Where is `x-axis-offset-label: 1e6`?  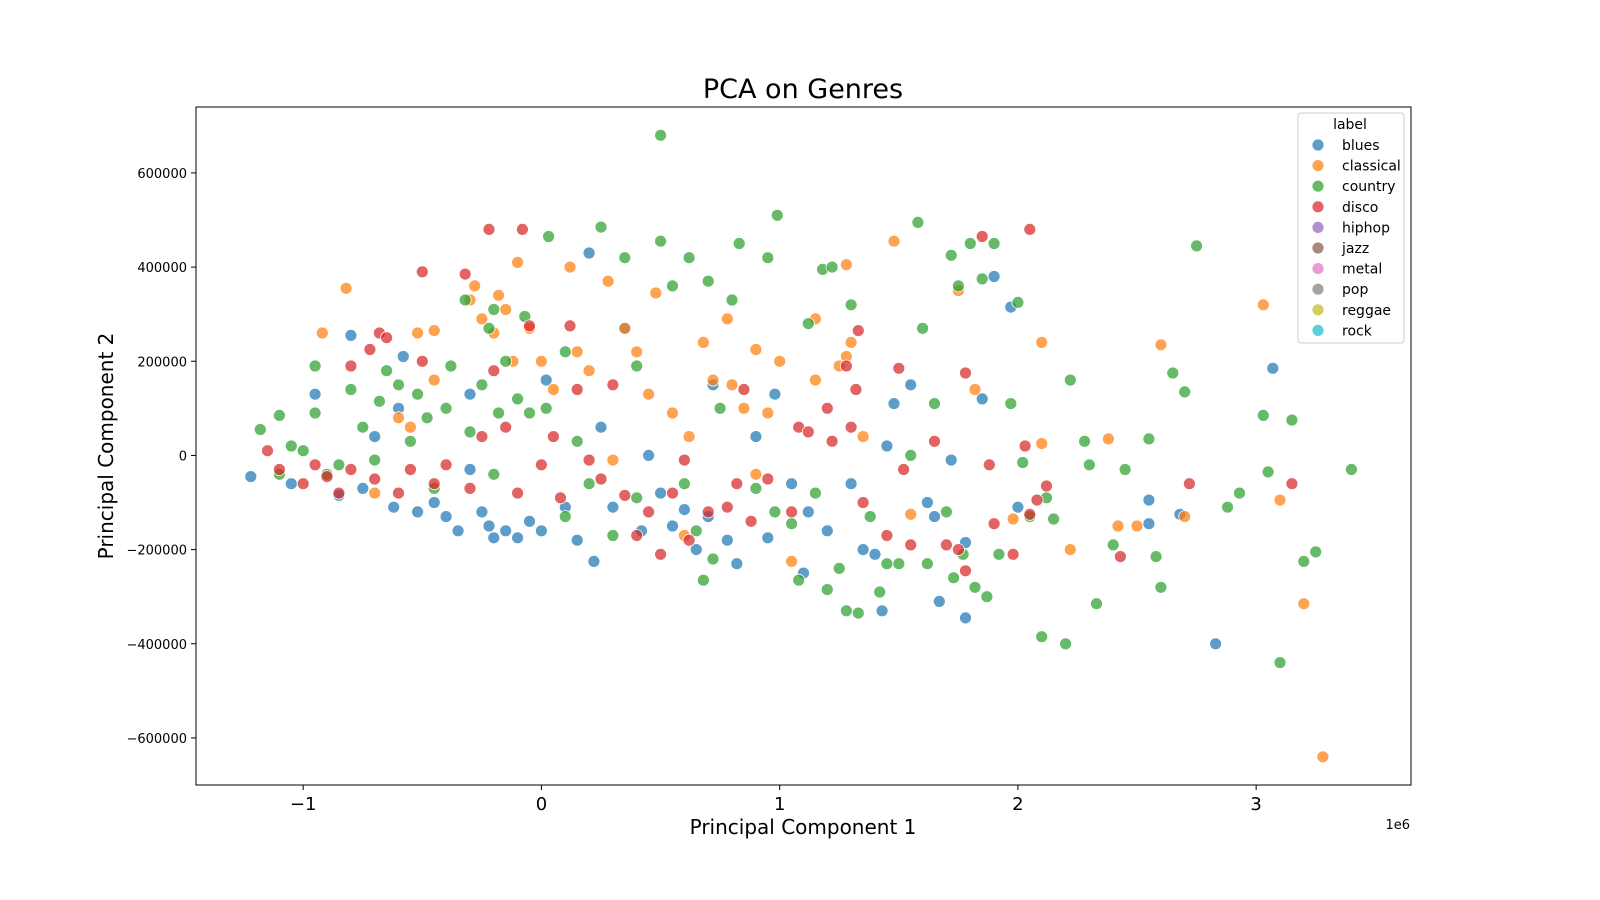 x-axis-offset-label: 1e6 is located at coordinates (1397, 825).